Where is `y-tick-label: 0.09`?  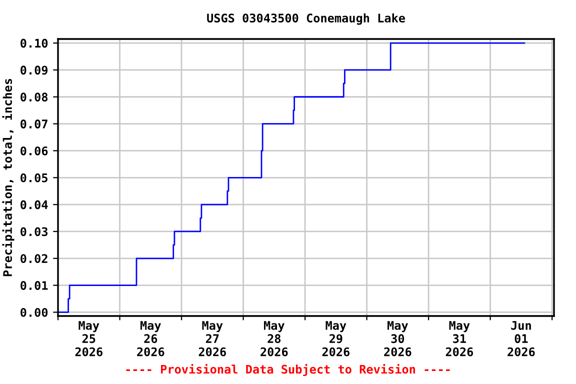
y-tick-label: 0.09 is located at coordinates (34, 70).